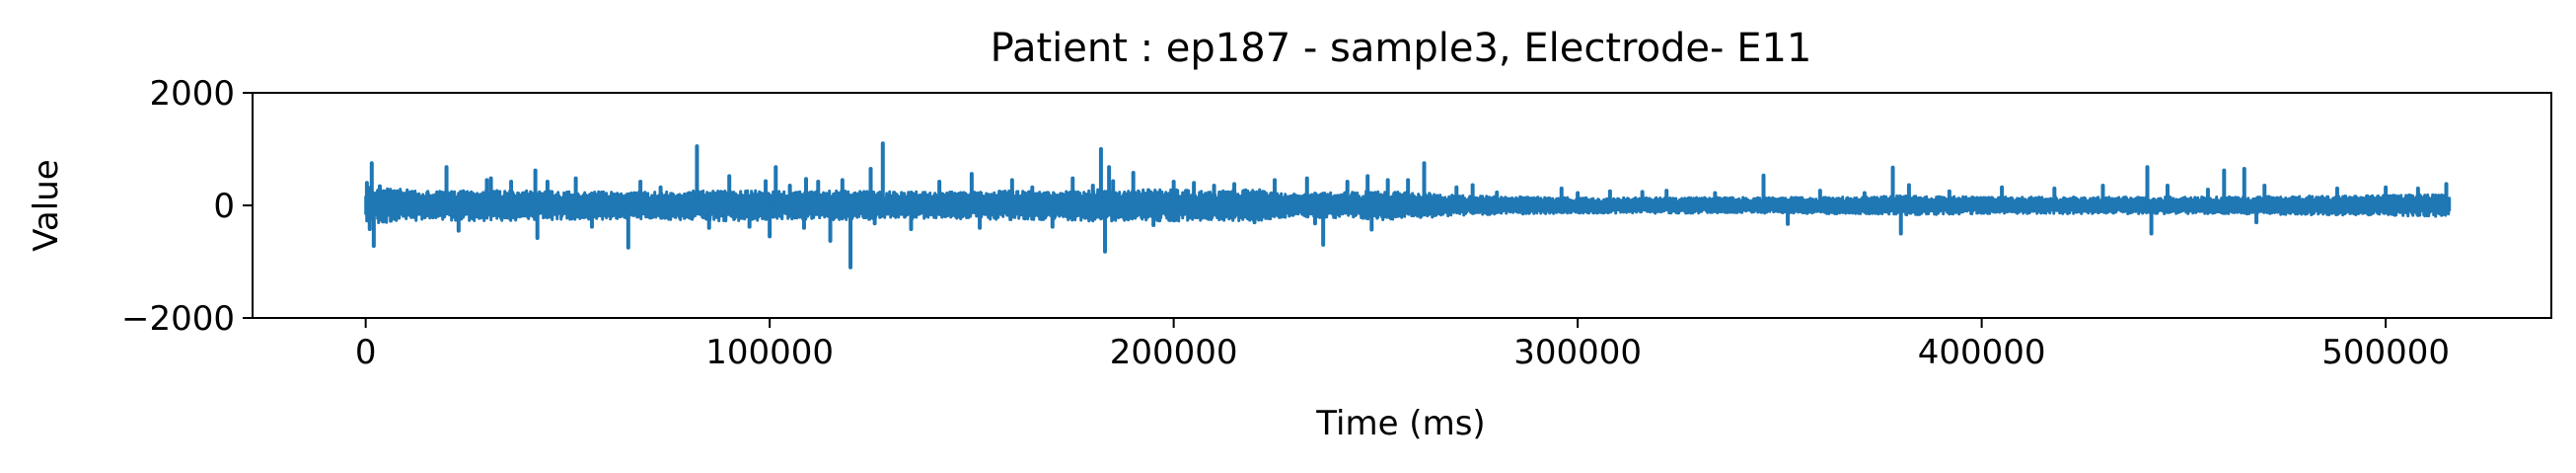 Image resolution: width=2576 pixels, height=473 pixels. What do you see at coordinates (1577, 352) in the screenshot?
I see `x-tick-label: 300000` at bounding box center [1577, 352].